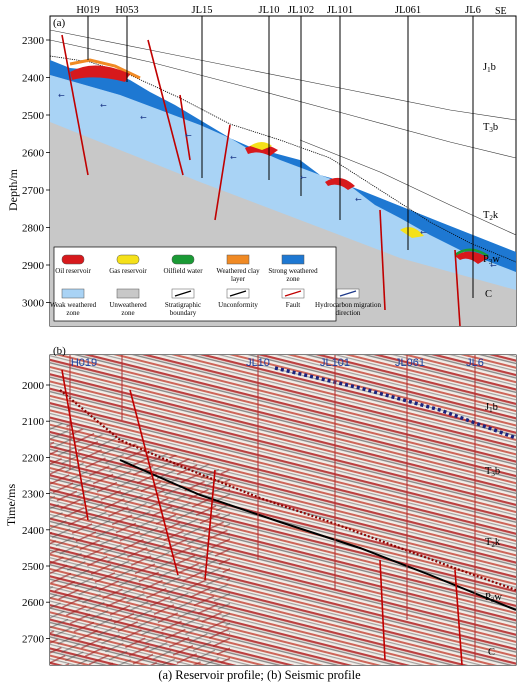 This screenshot has width=519, height=692. I want to click on direction-label: SE, so click(501, 11).